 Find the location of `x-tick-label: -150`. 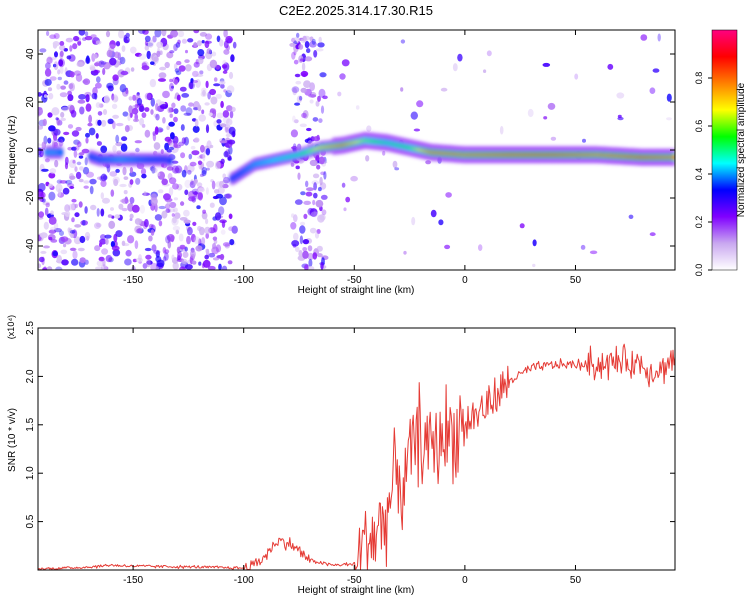

x-tick-label: -150 is located at coordinates (133, 580).